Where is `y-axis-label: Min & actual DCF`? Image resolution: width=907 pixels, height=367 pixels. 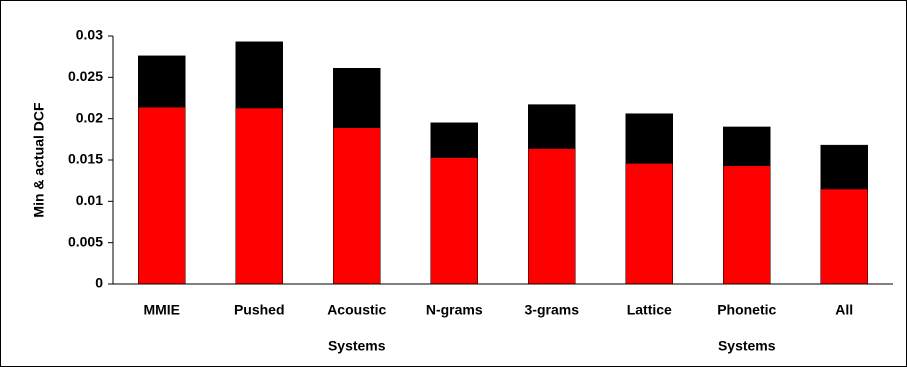 y-axis-label: Min & actual DCF is located at coordinates (39, 160).